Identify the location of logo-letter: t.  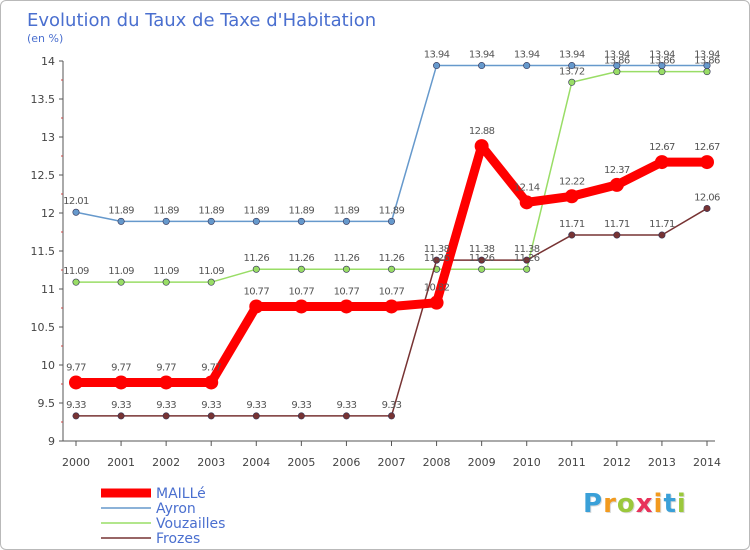
(670, 504).